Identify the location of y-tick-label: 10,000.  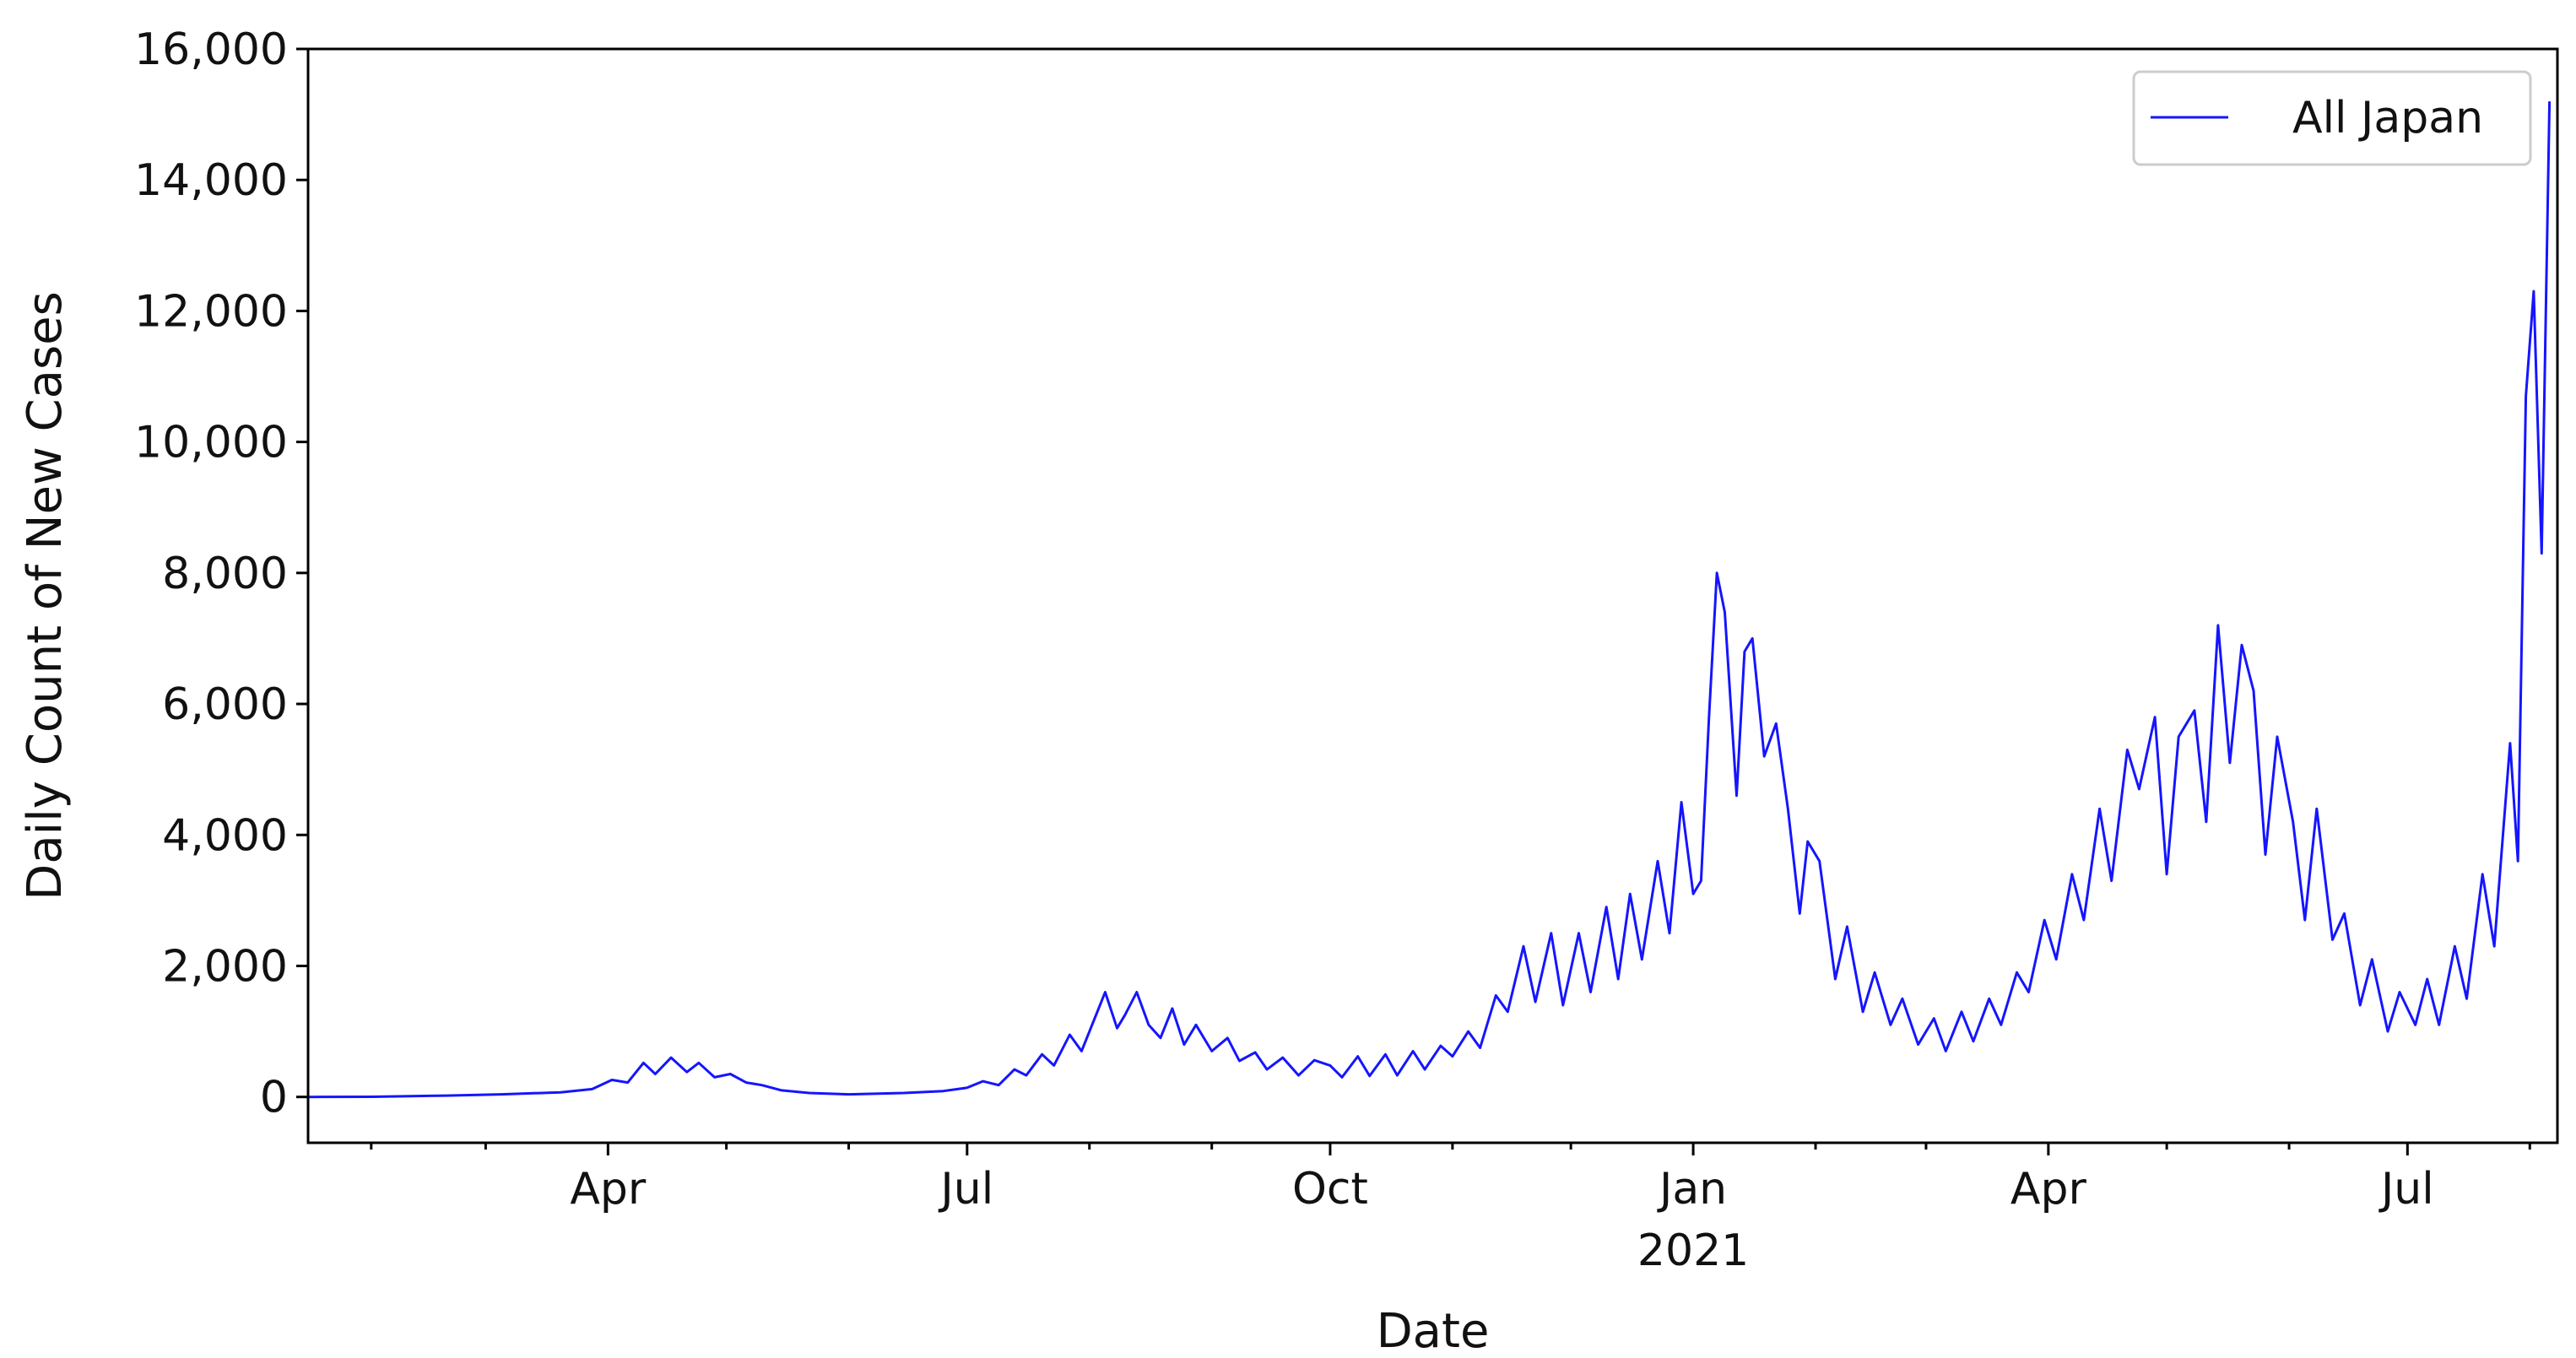
(211, 443).